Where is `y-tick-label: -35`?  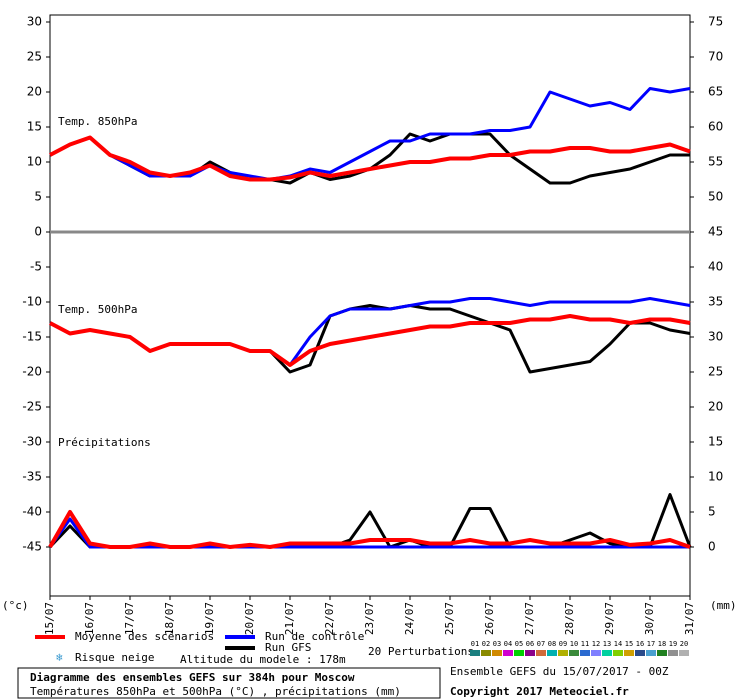 y-tick-label: -35 is located at coordinates (32, 477).